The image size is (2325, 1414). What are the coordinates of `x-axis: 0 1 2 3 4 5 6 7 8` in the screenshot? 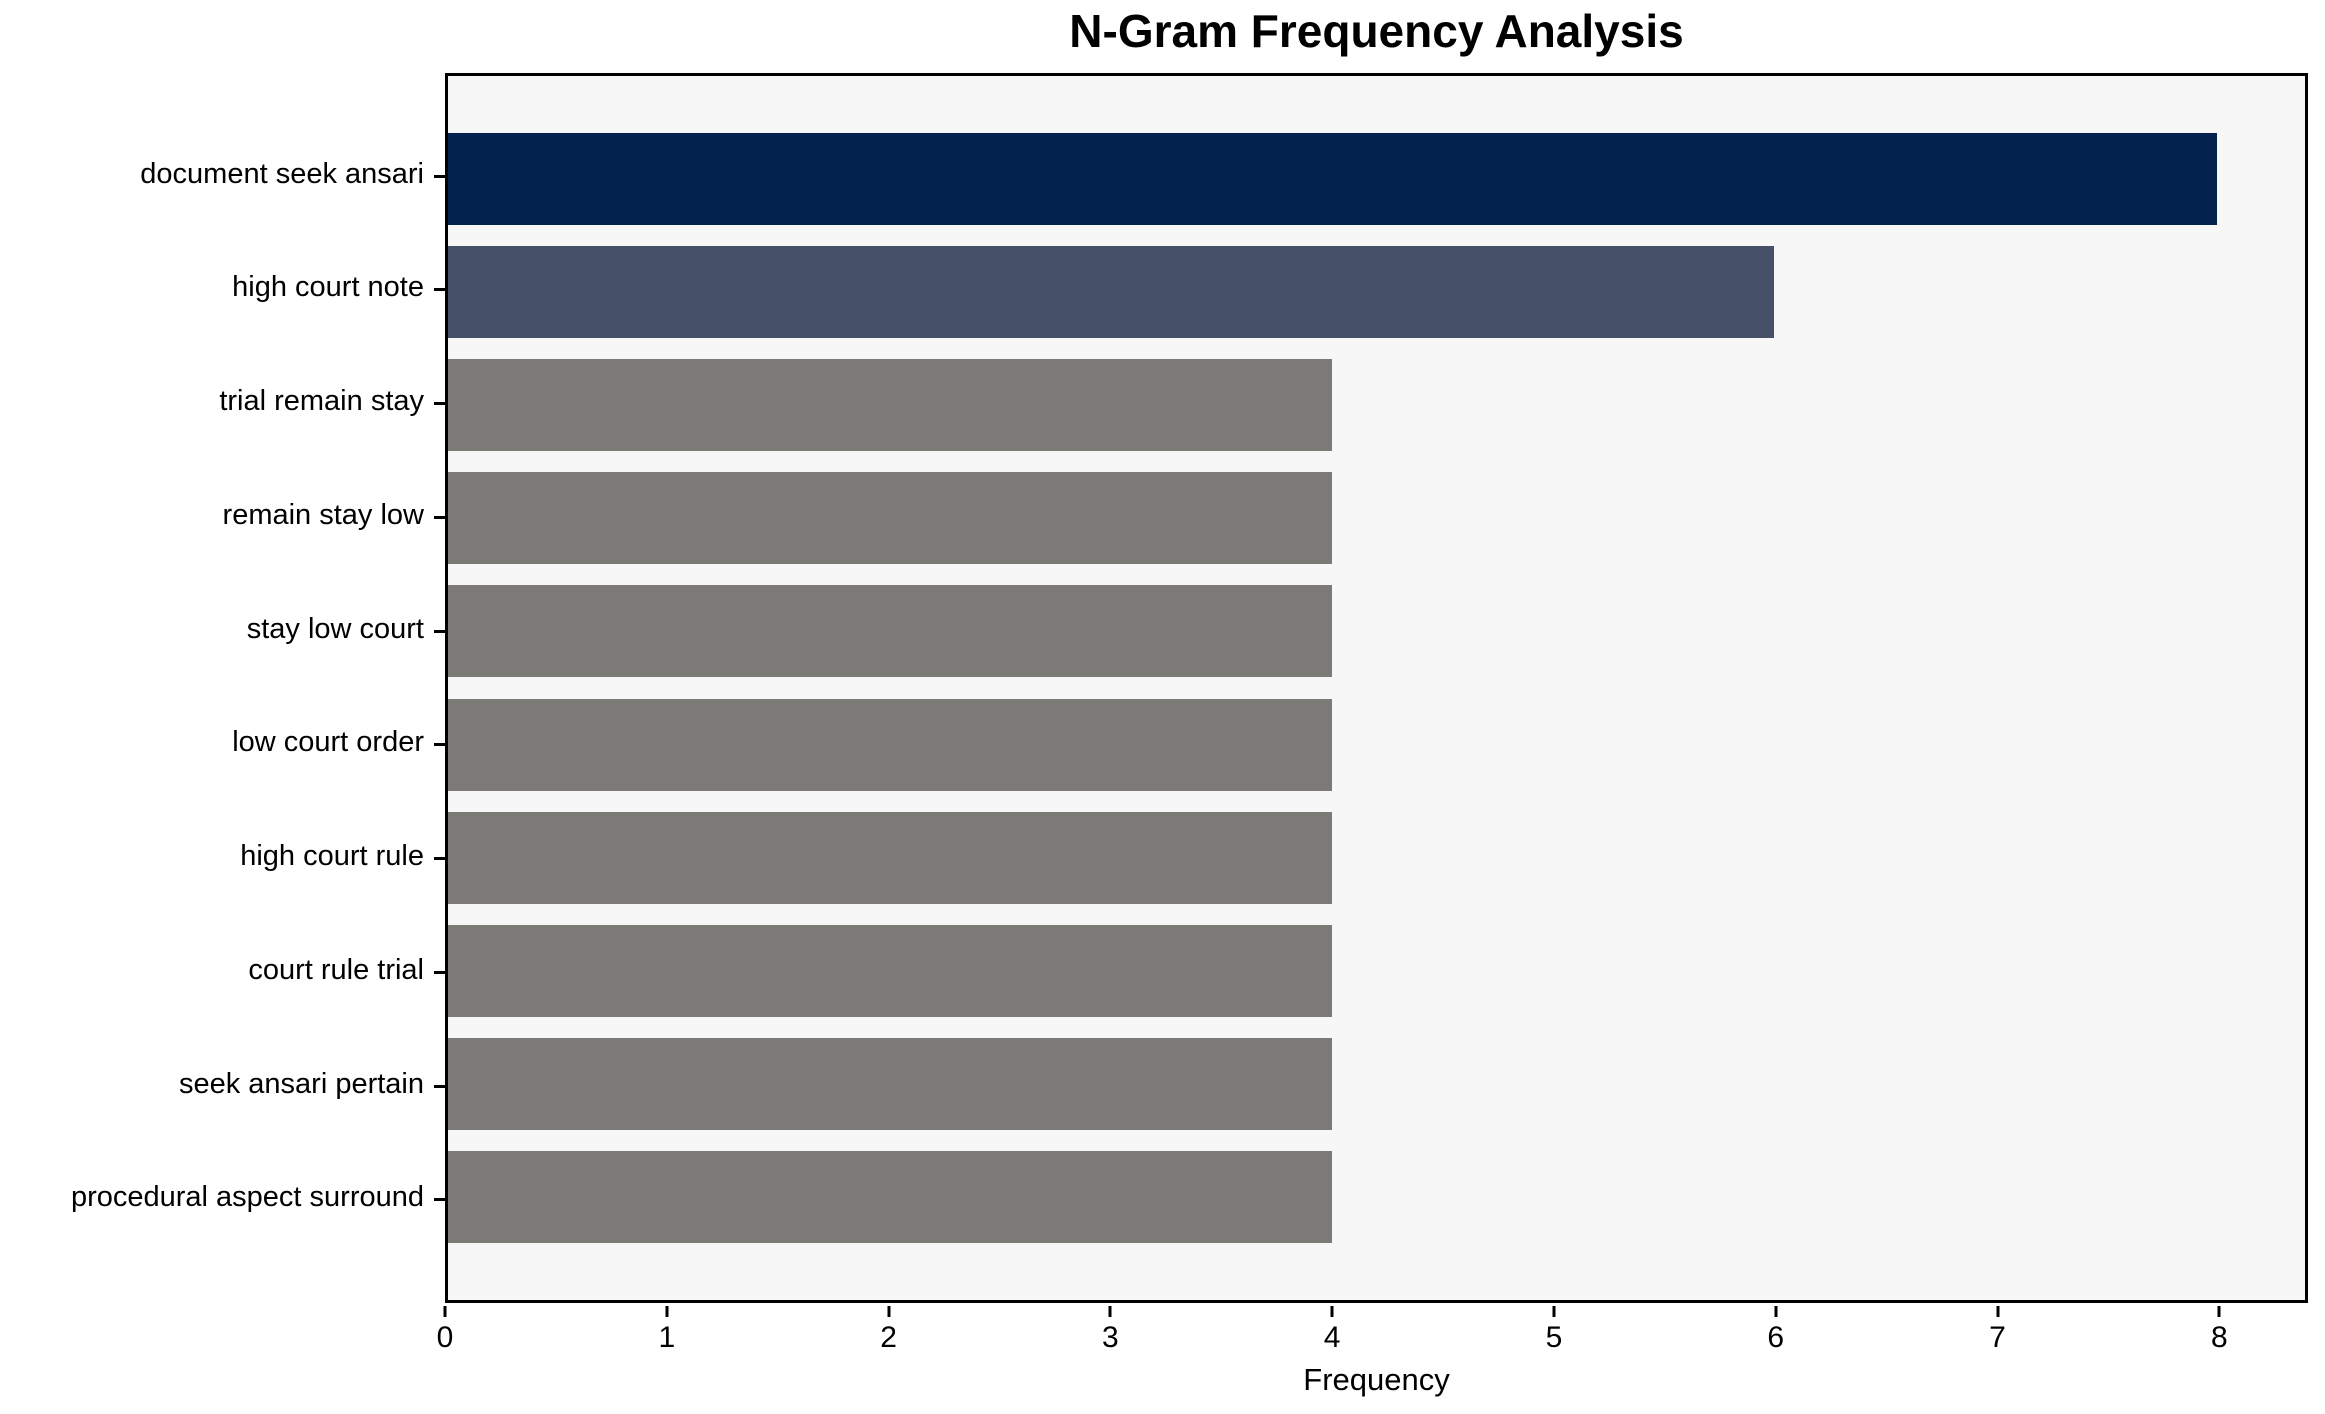 It's located at (1372, 1348).